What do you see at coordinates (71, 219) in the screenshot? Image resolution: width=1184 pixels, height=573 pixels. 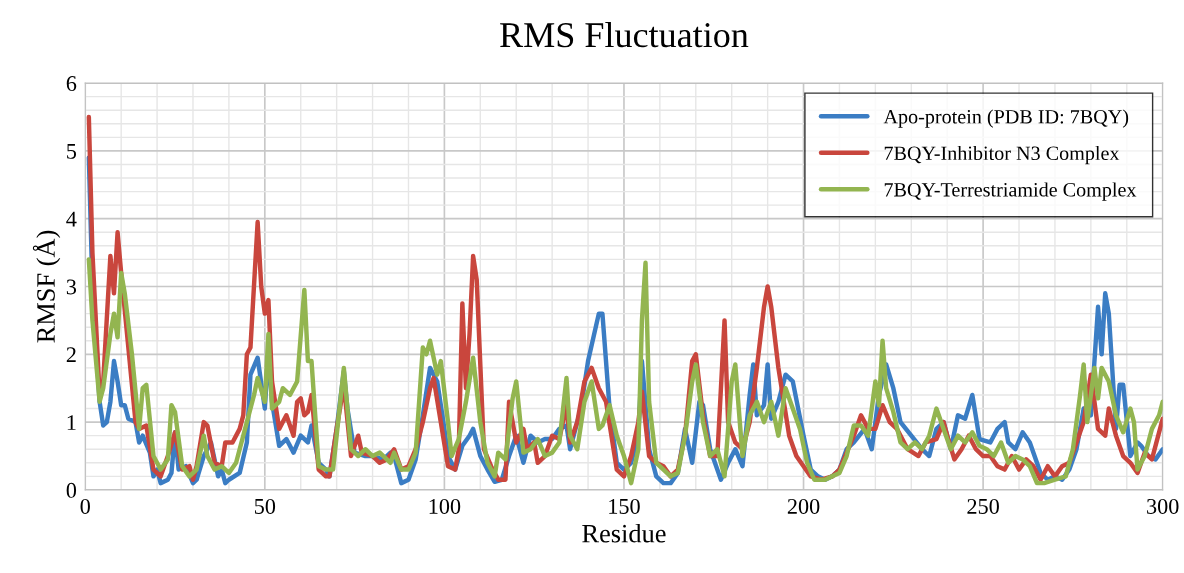 I see `y-tick-label: 4` at bounding box center [71, 219].